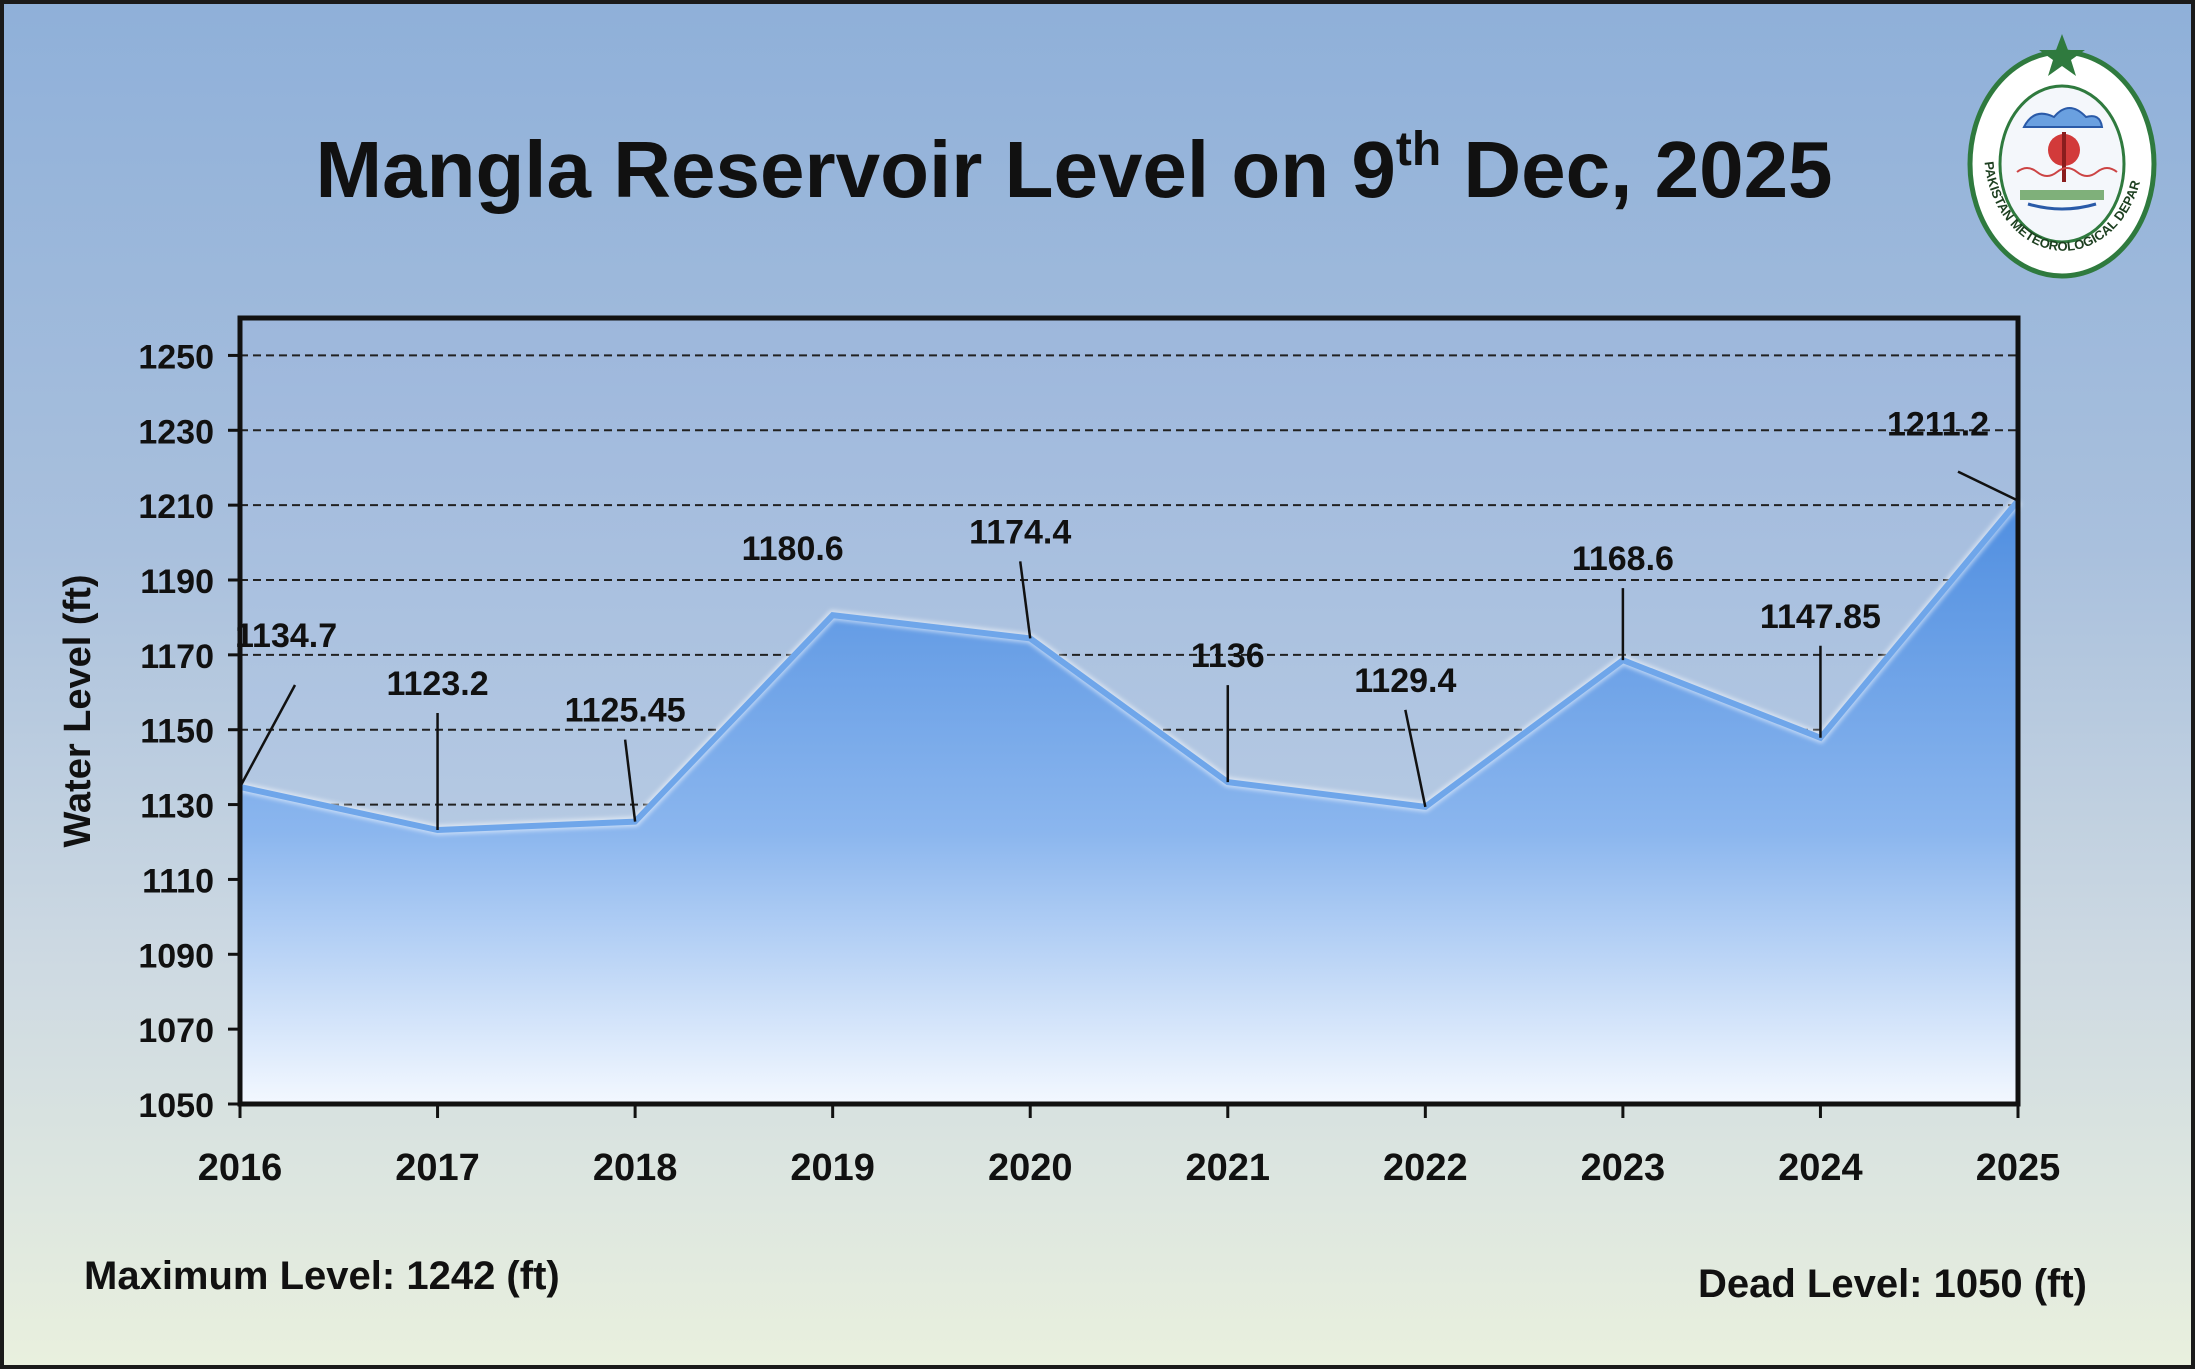 The width and height of the screenshot is (2195, 1369). Describe the element at coordinates (176, 956) in the screenshot. I see `y-tick-label: 1090` at that location.